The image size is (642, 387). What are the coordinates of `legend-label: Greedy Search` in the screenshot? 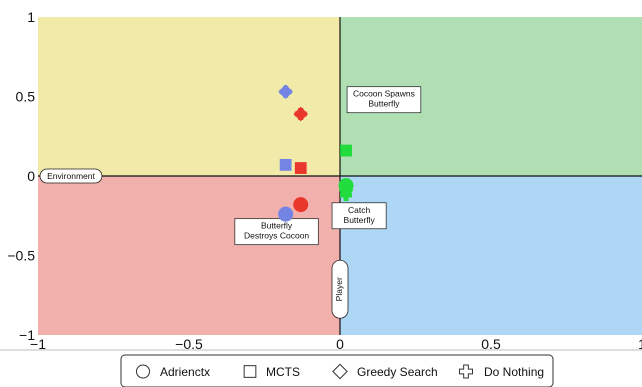 It's located at (397, 372).